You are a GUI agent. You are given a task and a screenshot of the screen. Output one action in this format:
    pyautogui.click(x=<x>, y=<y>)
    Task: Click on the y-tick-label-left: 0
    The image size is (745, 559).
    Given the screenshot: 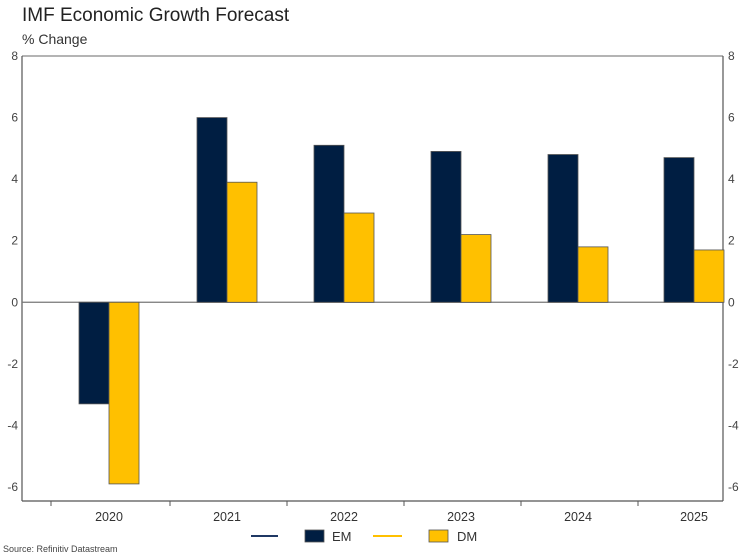 What is the action you would take?
    pyautogui.click(x=14, y=302)
    